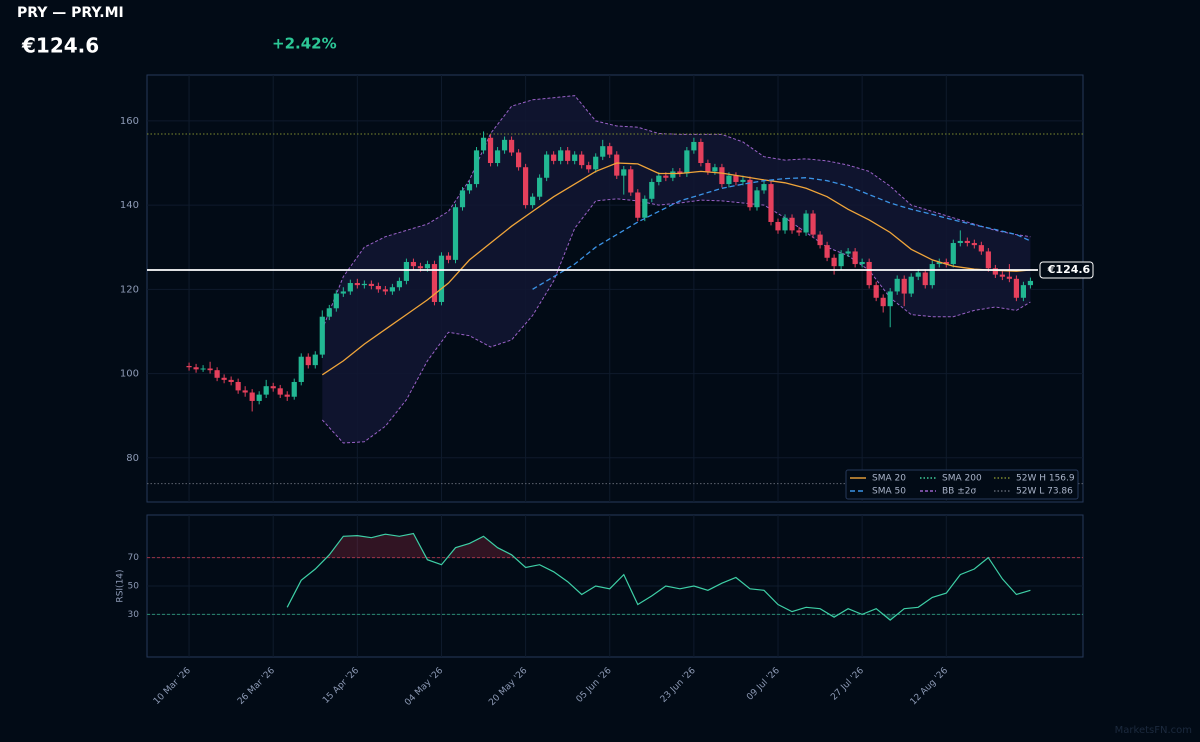 The height and width of the screenshot is (742, 1200). I want to click on y-tick-label: 30, so click(134, 615).